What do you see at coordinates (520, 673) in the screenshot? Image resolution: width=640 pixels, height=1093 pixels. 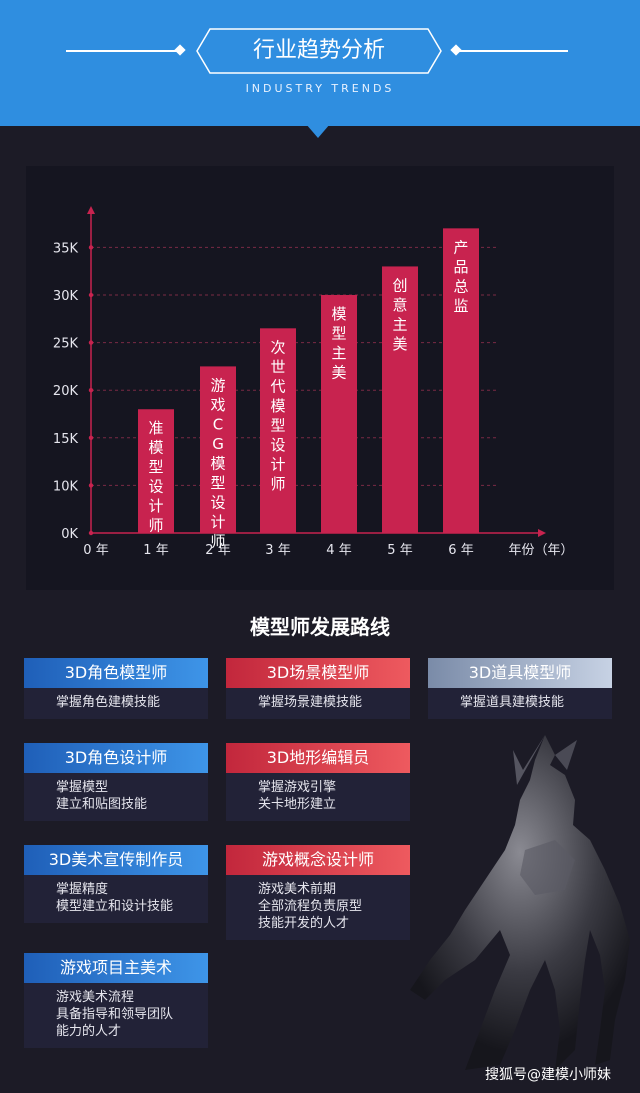 I see `roadmap-card-title: 3D道具模型师` at bounding box center [520, 673].